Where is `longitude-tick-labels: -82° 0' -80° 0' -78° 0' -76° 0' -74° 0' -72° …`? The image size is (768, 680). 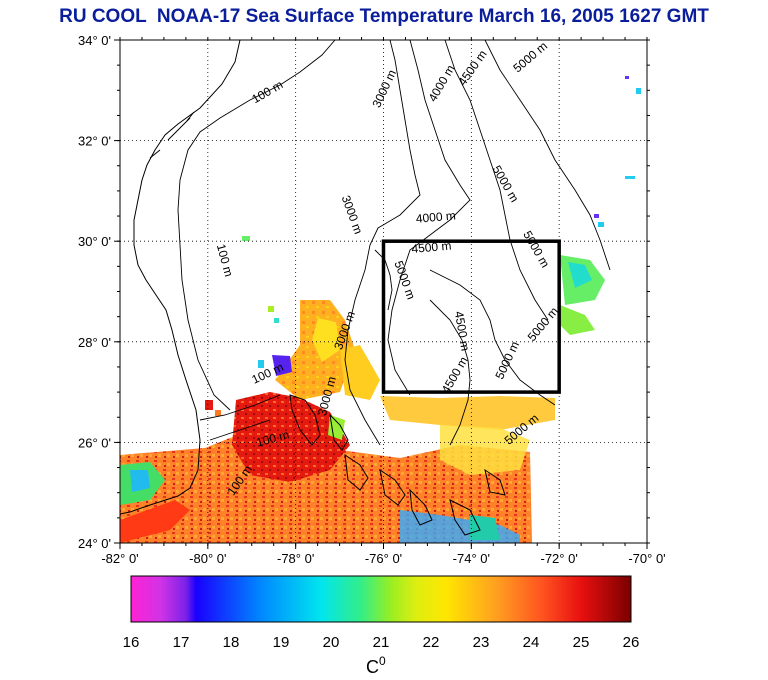 longitude-tick-labels: -82° 0' -80° 0' -78° 0' -76° 0' -74° 0' -72° … is located at coordinates (383, 558).